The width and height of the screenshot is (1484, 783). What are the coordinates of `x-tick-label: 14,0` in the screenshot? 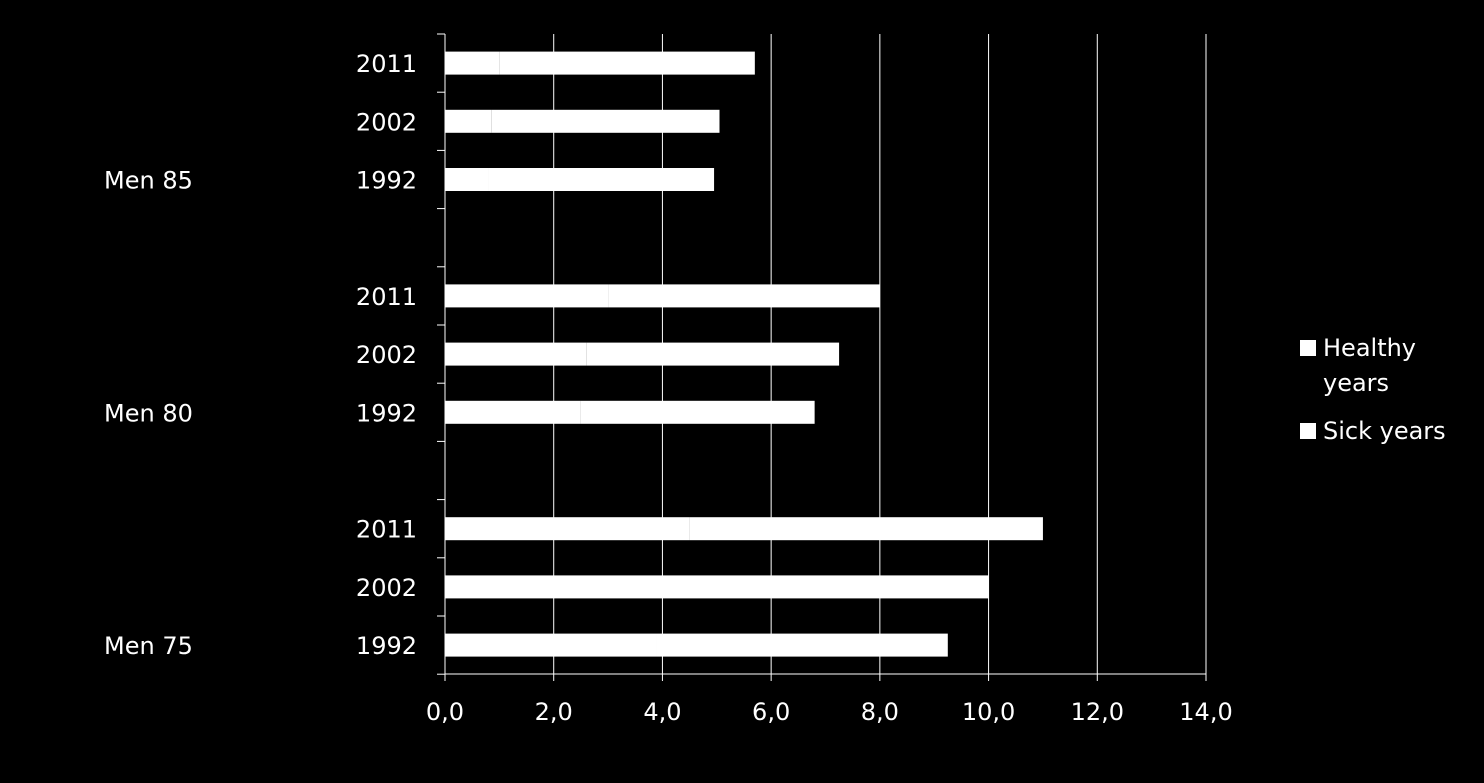 It's located at (1205, 712).